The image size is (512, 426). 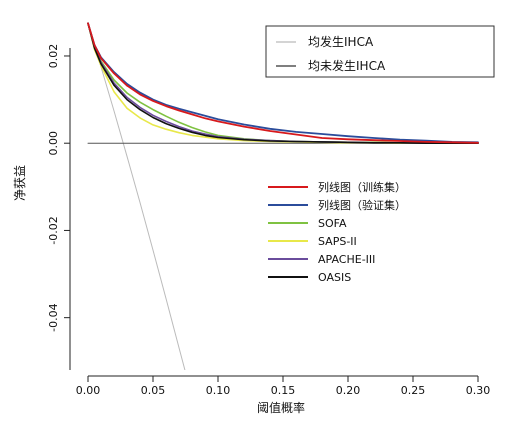 What do you see at coordinates (341, 41) in the screenshot?
I see `legend-label-all: 均发生IHCA` at bounding box center [341, 41].